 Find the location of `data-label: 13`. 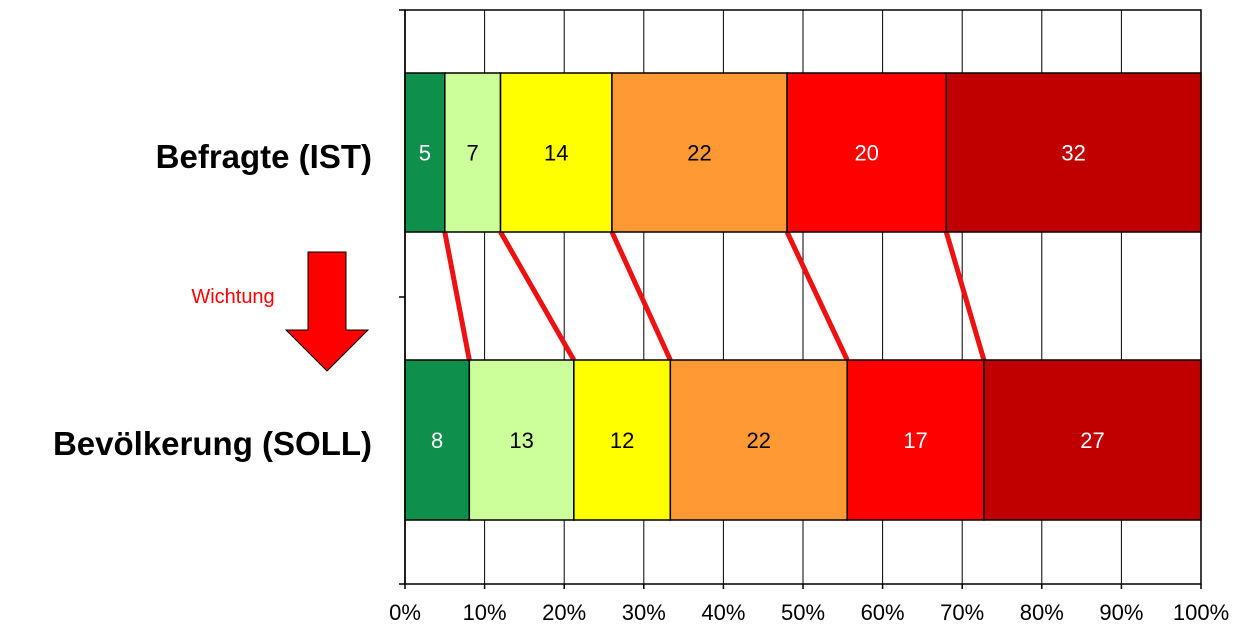

data-label: 13 is located at coordinates (521, 440).